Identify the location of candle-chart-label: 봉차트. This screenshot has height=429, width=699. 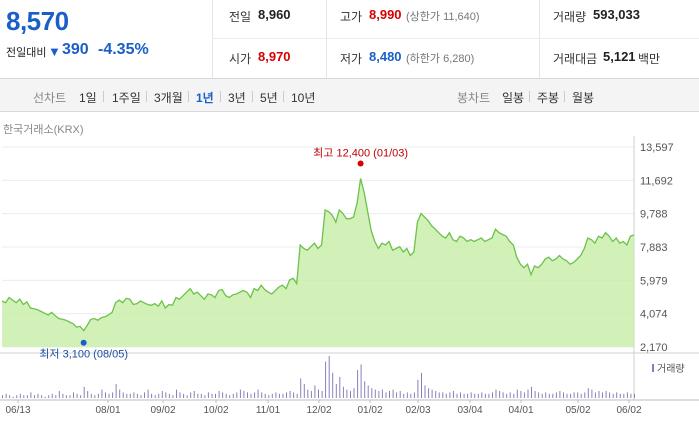
(474, 98).